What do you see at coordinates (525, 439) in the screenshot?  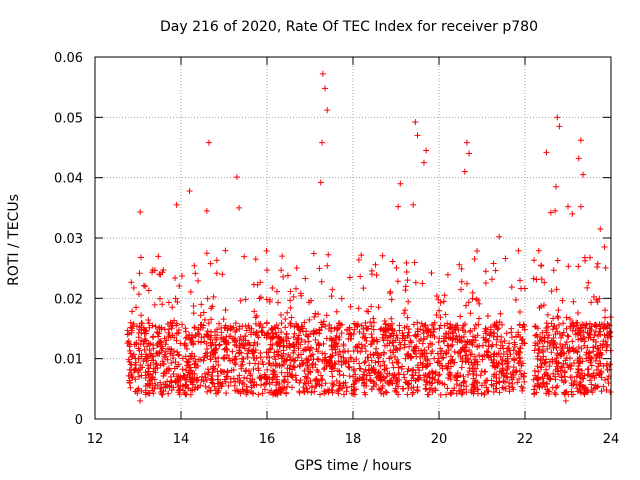 I see `x-tick-label: 22` at bounding box center [525, 439].